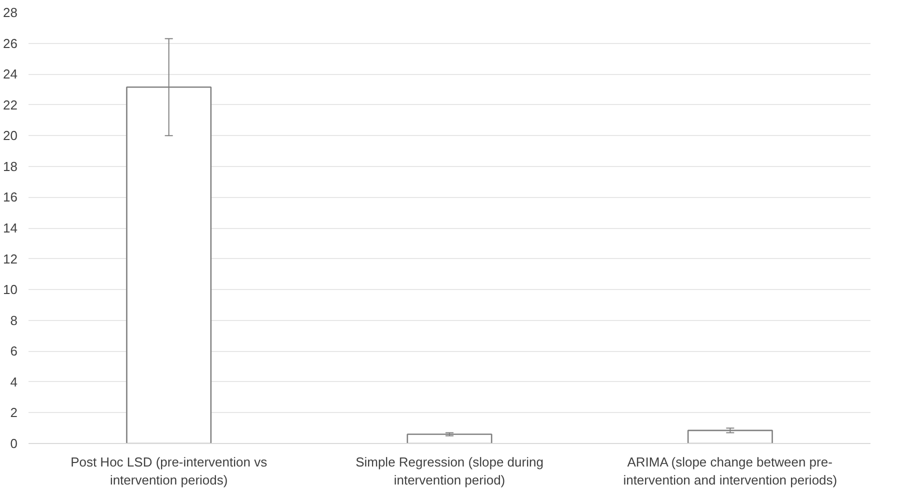  What do you see at coordinates (14, 382) in the screenshot?
I see `y-tick-label: 4` at bounding box center [14, 382].